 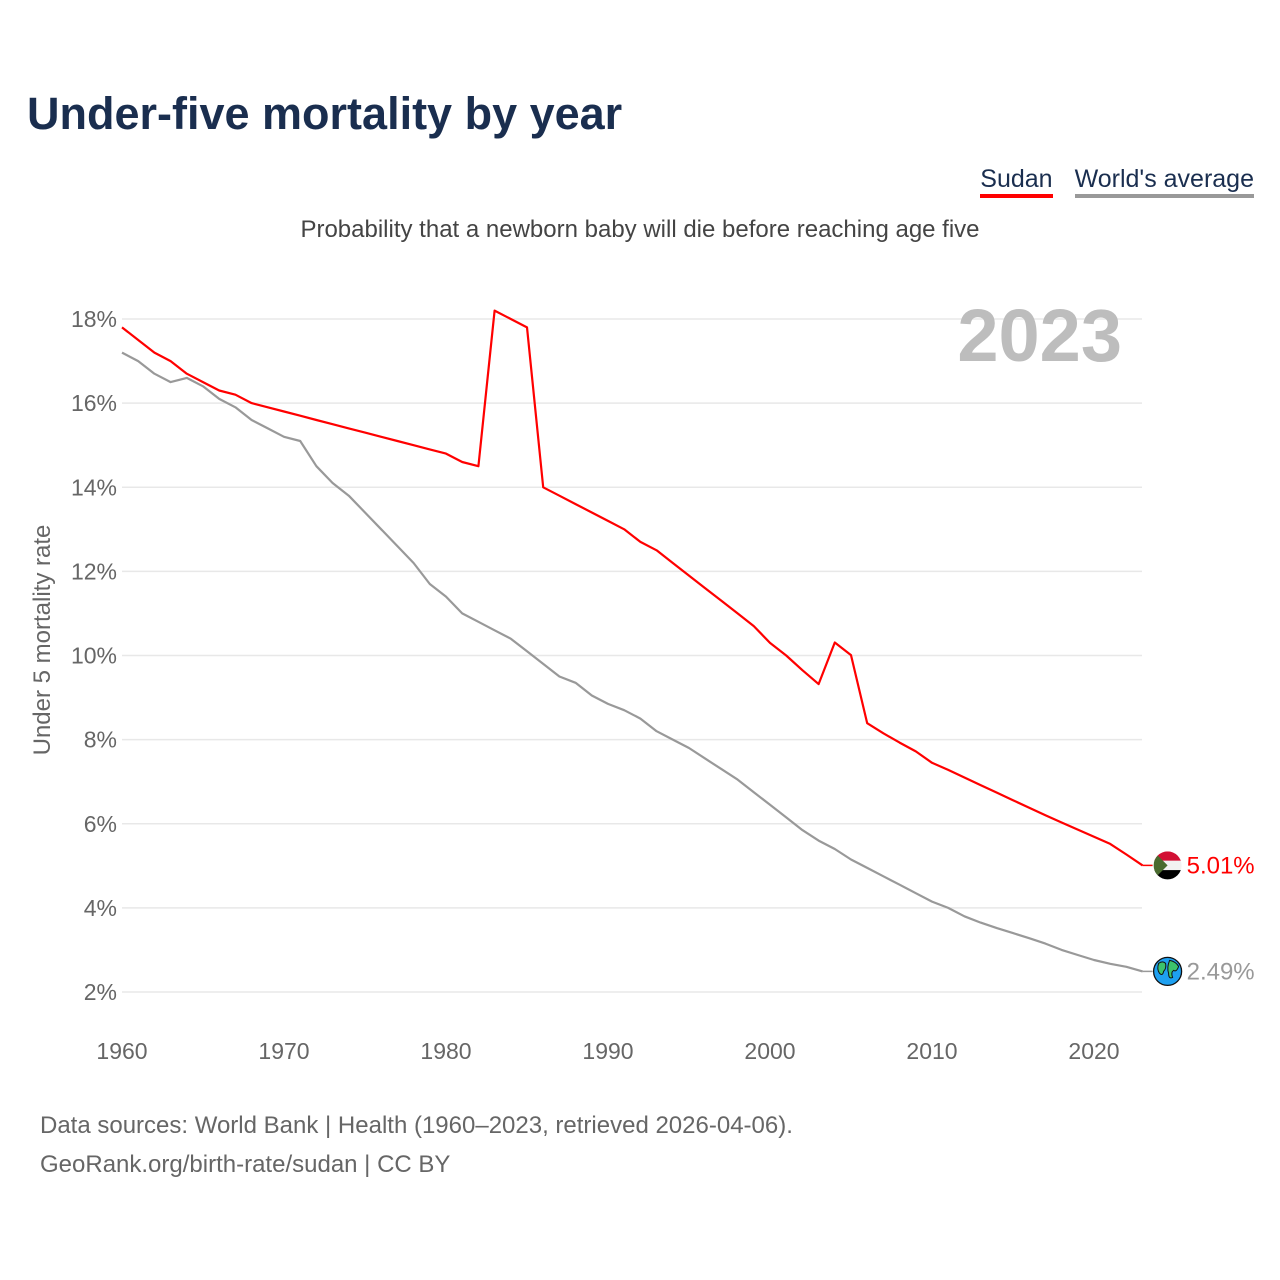 I want to click on x-tick-label: 2010, so click(x=931, y=1051).